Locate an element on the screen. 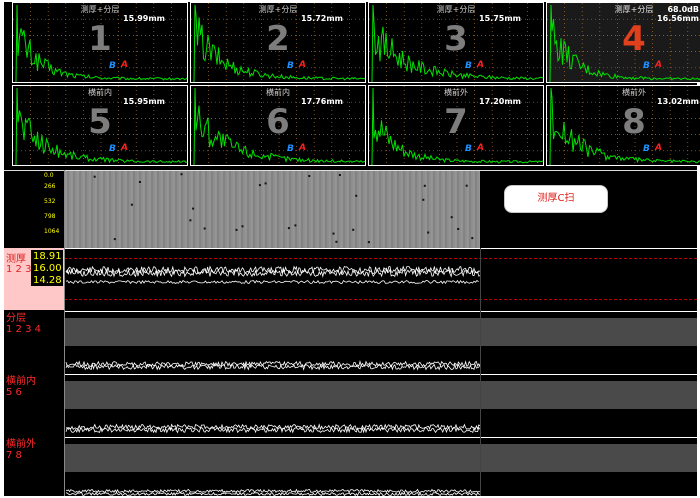 This screenshot has height=498, width=700. gate-a-marker-8: A is located at coordinates (658, 148).